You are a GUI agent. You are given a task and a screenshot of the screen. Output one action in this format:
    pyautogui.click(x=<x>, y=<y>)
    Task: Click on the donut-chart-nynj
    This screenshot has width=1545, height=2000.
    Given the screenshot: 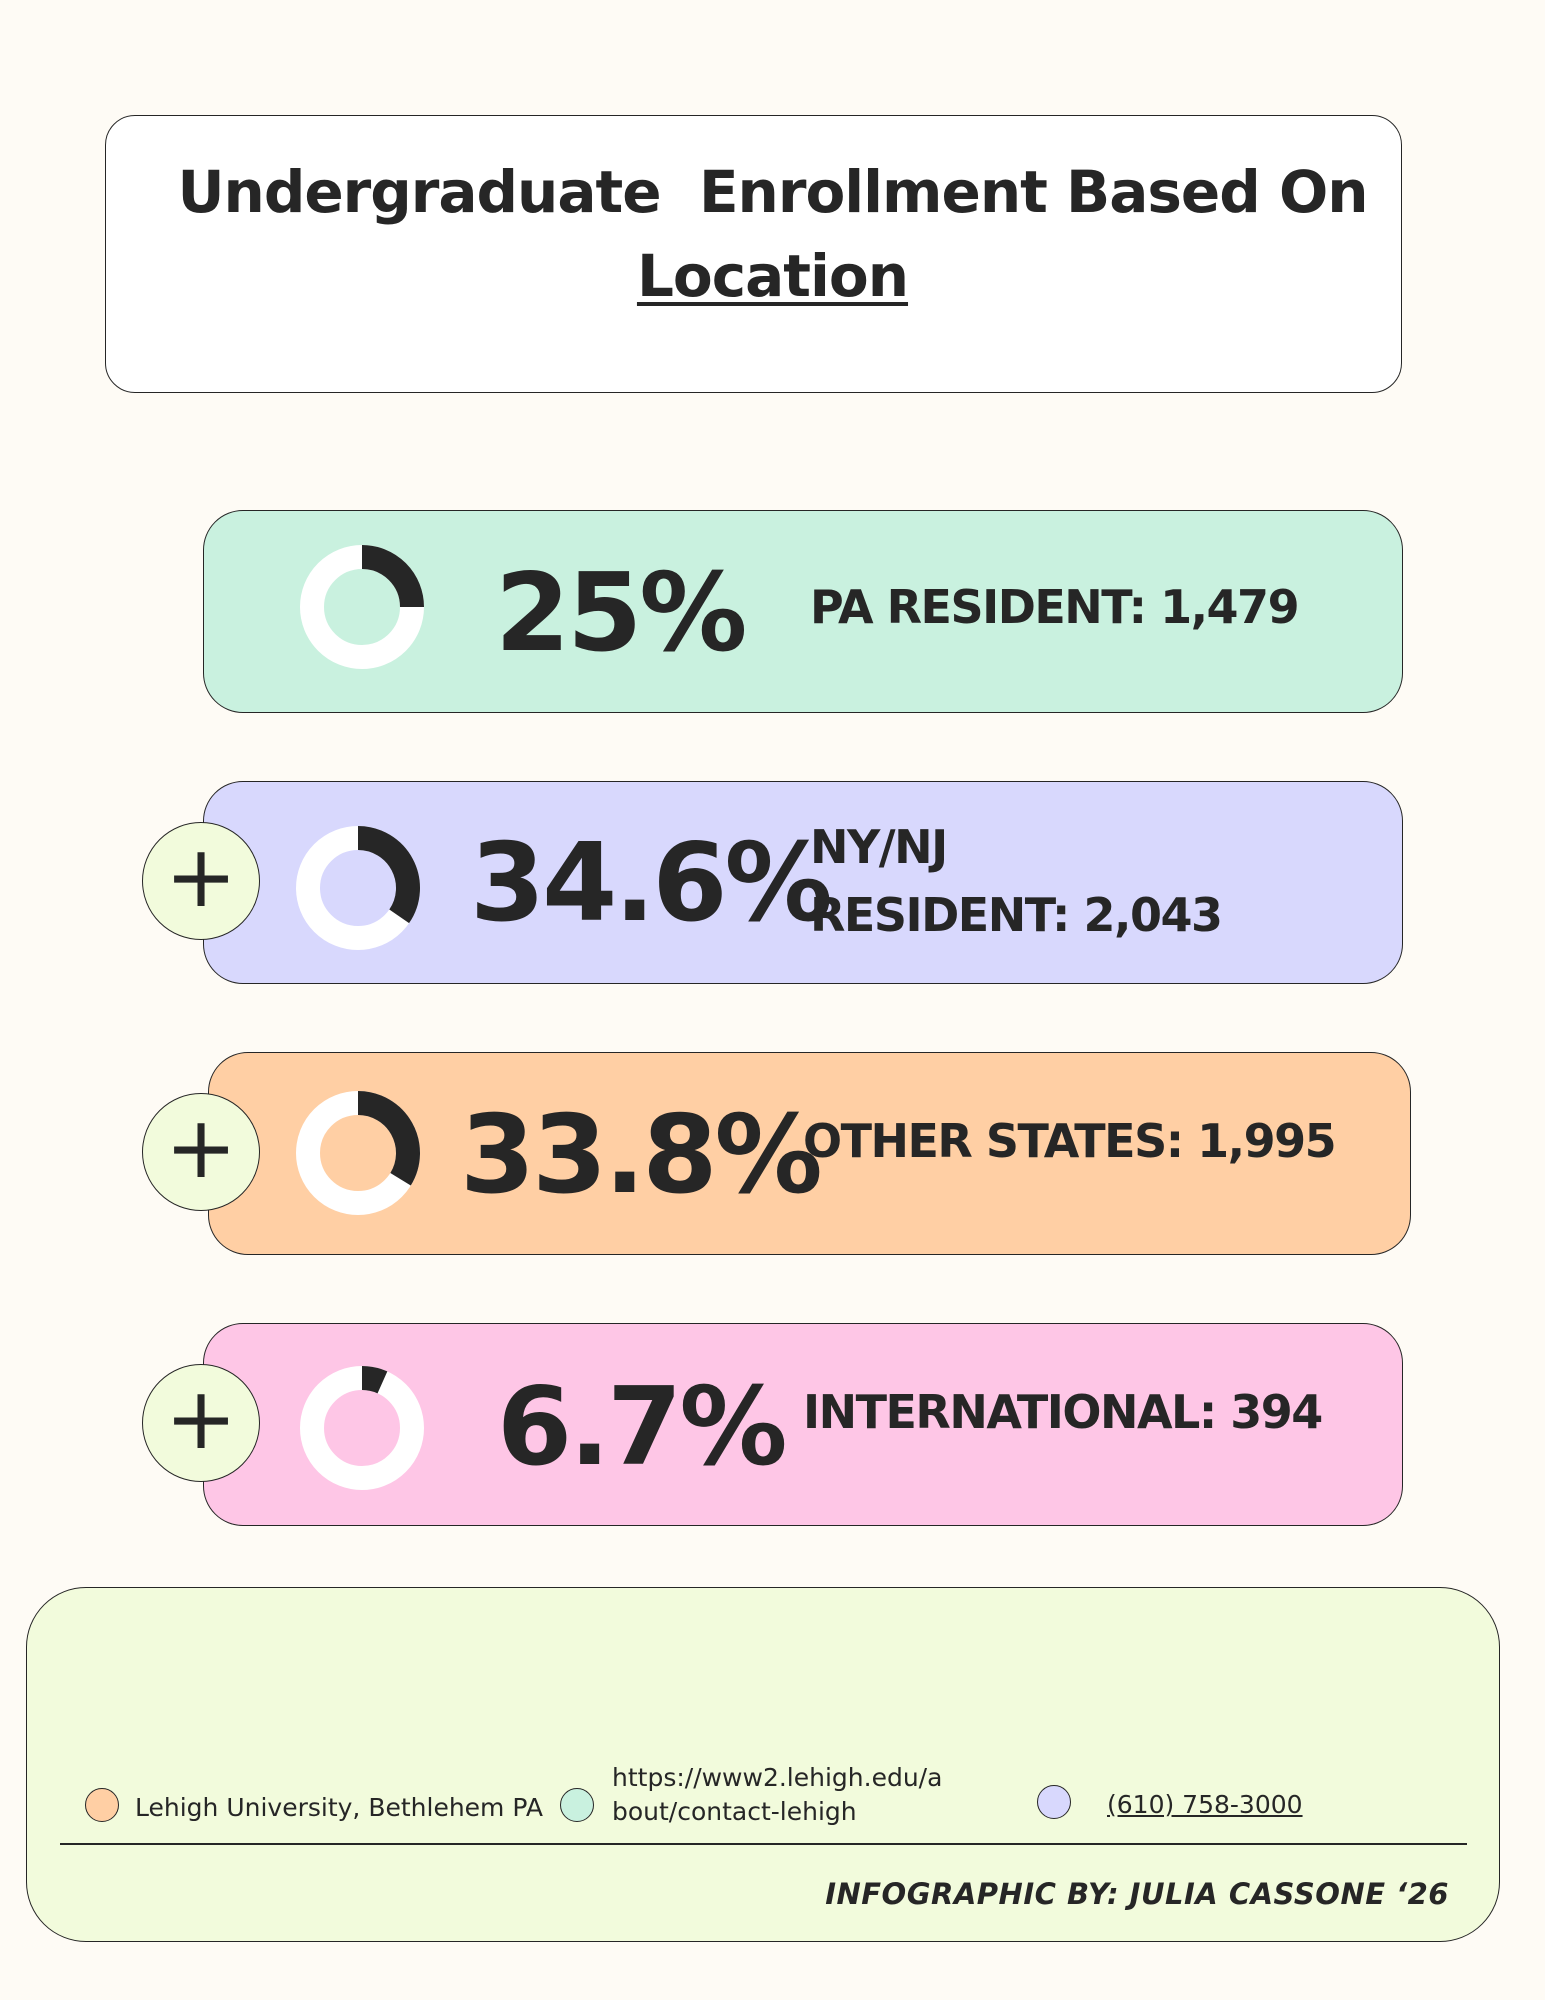 What is the action you would take?
    pyautogui.click(x=358, y=888)
    